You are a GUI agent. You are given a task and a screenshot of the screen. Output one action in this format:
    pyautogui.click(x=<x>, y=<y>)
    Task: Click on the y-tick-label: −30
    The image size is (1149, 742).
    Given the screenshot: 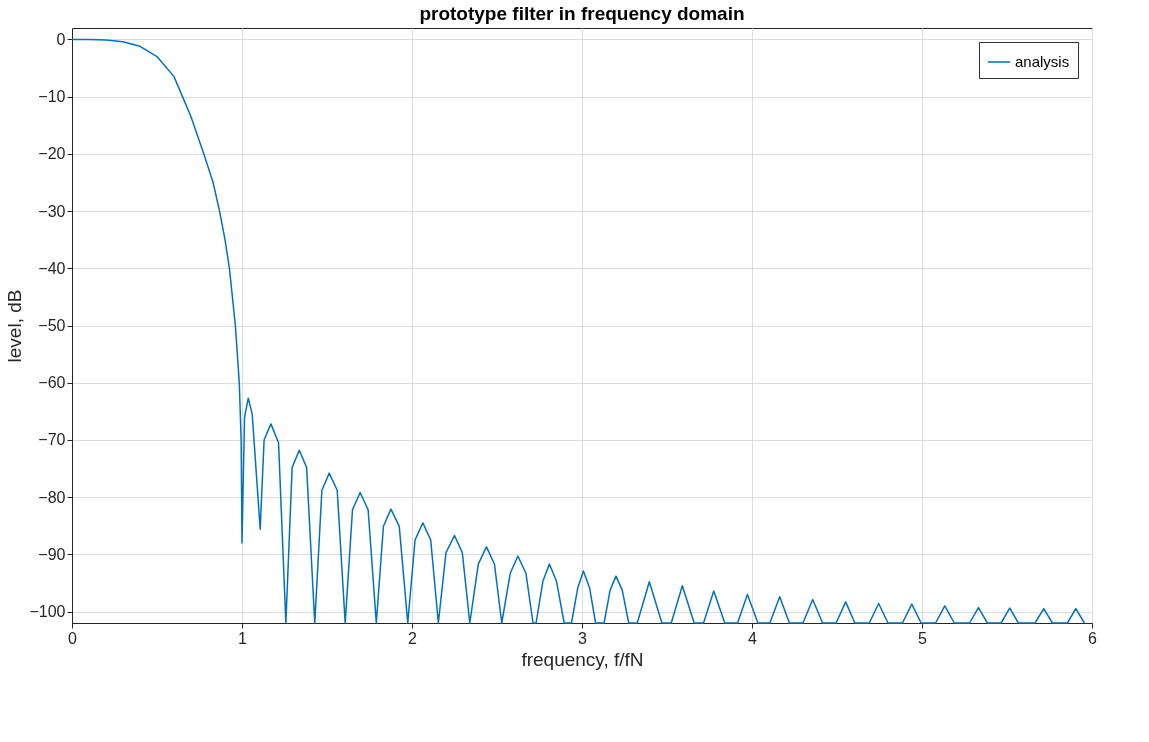 What is the action you would take?
    pyautogui.click(x=52, y=211)
    